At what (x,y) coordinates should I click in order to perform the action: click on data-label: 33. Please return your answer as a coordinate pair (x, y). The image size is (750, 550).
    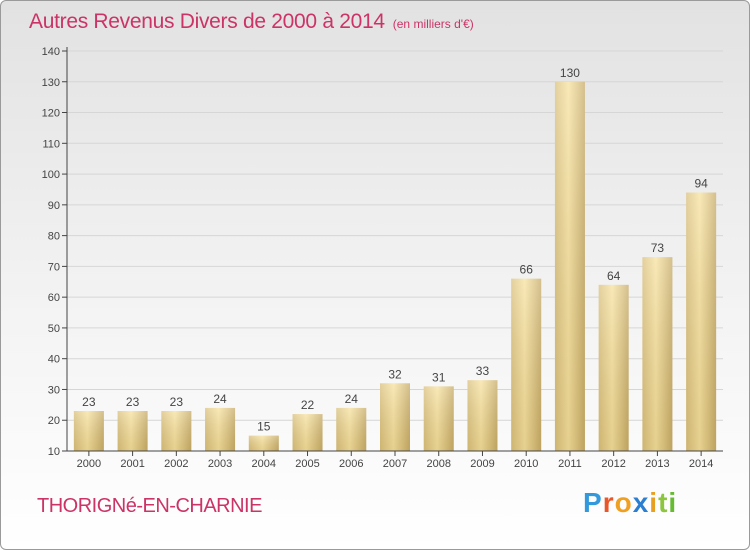
    Looking at the image, I should click on (483, 371).